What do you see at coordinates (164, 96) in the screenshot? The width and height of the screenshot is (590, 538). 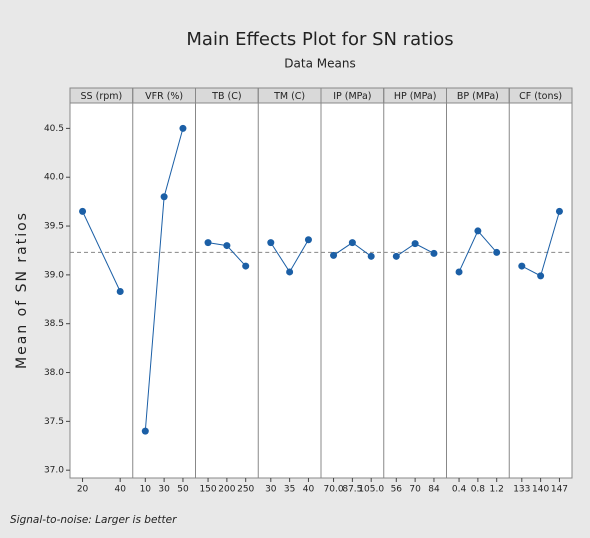 I see `panel-title: VFR (%)` at bounding box center [164, 96].